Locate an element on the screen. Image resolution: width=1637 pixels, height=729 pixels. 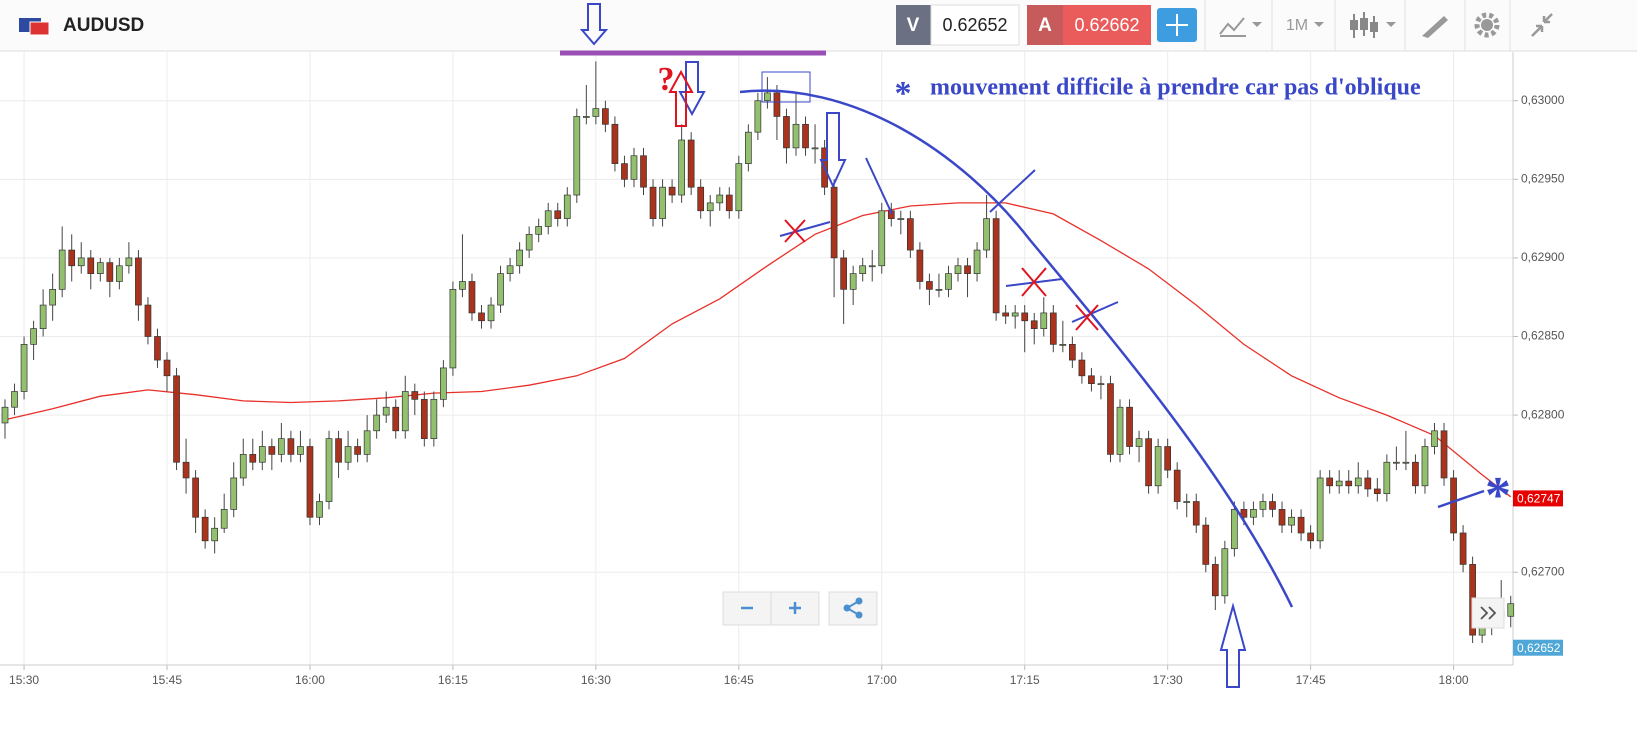
line is located at coordinates (879, 186).